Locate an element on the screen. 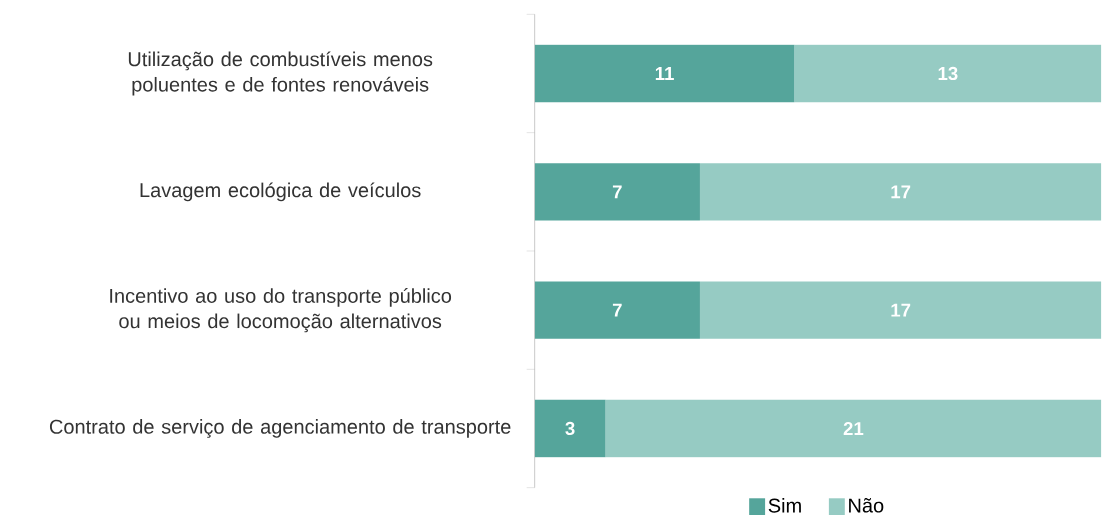 The image size is (1102, 517). data-label: 11 is located at coordinates (664, 73).